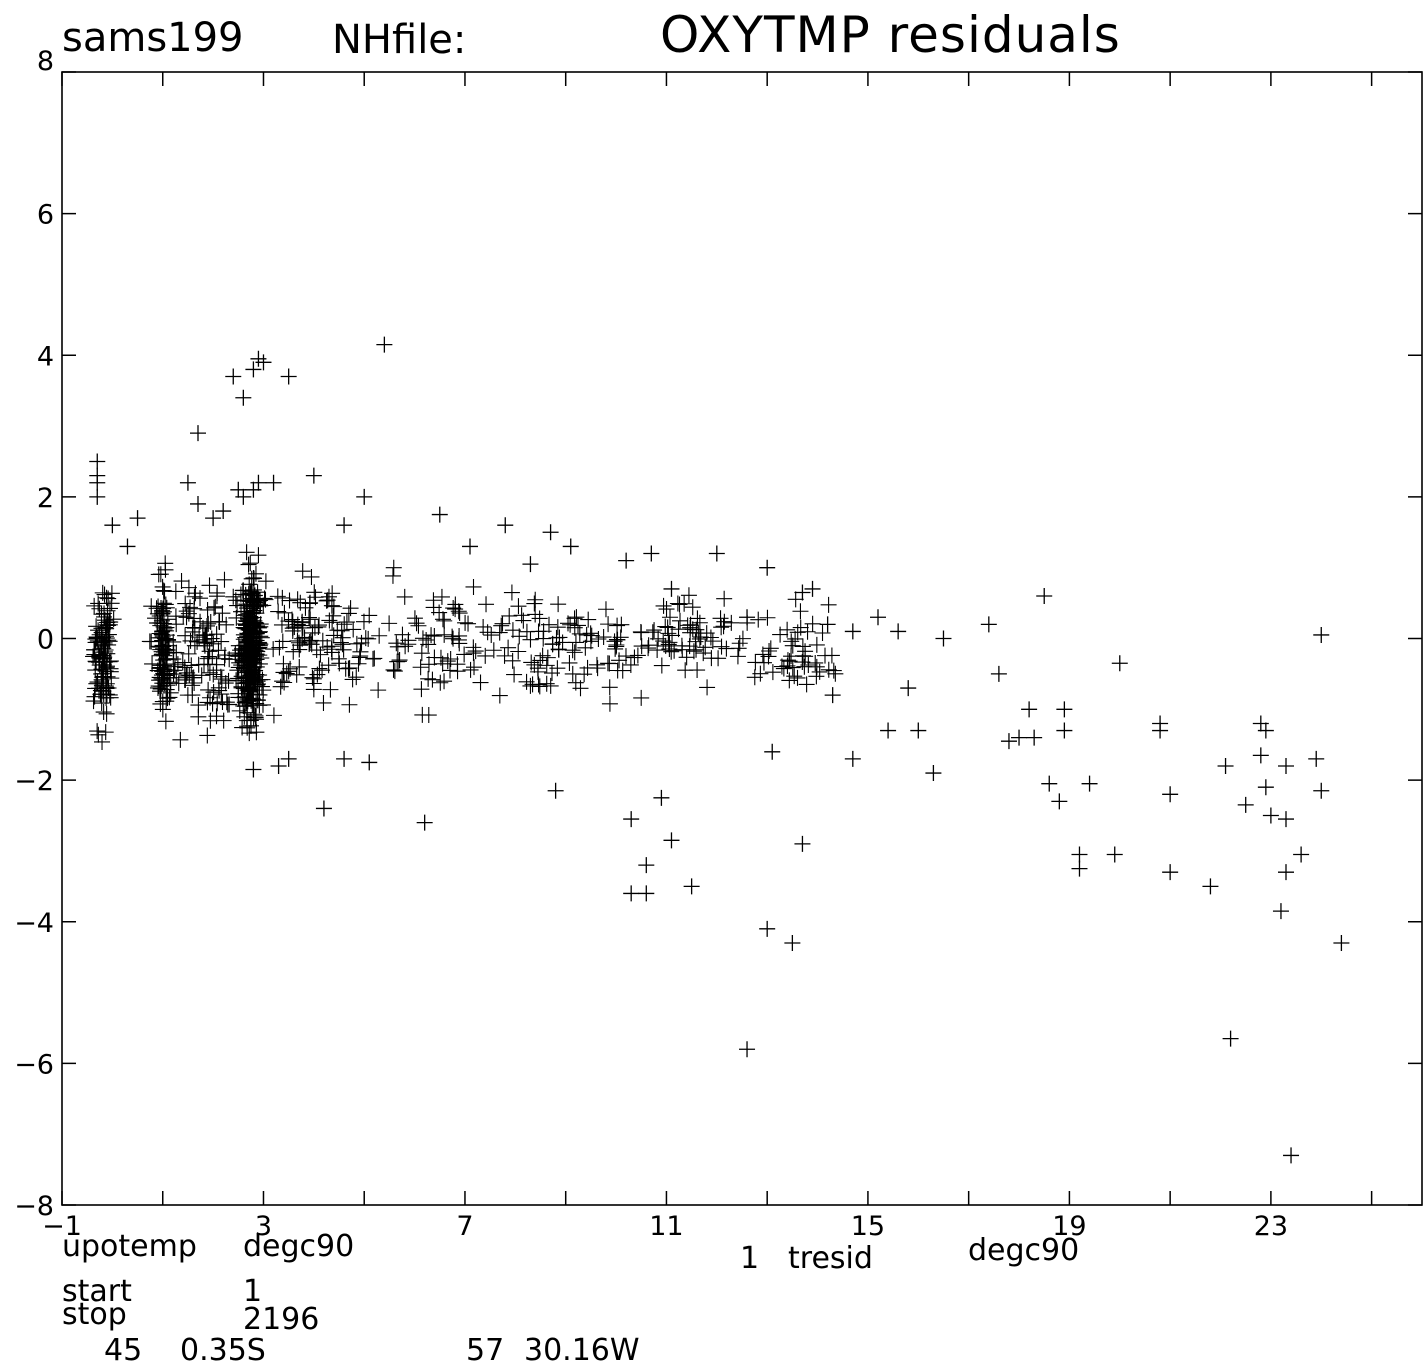 The image size is (1428, 1369). I want to click on y-index-label: 1, so click(750, 1258).